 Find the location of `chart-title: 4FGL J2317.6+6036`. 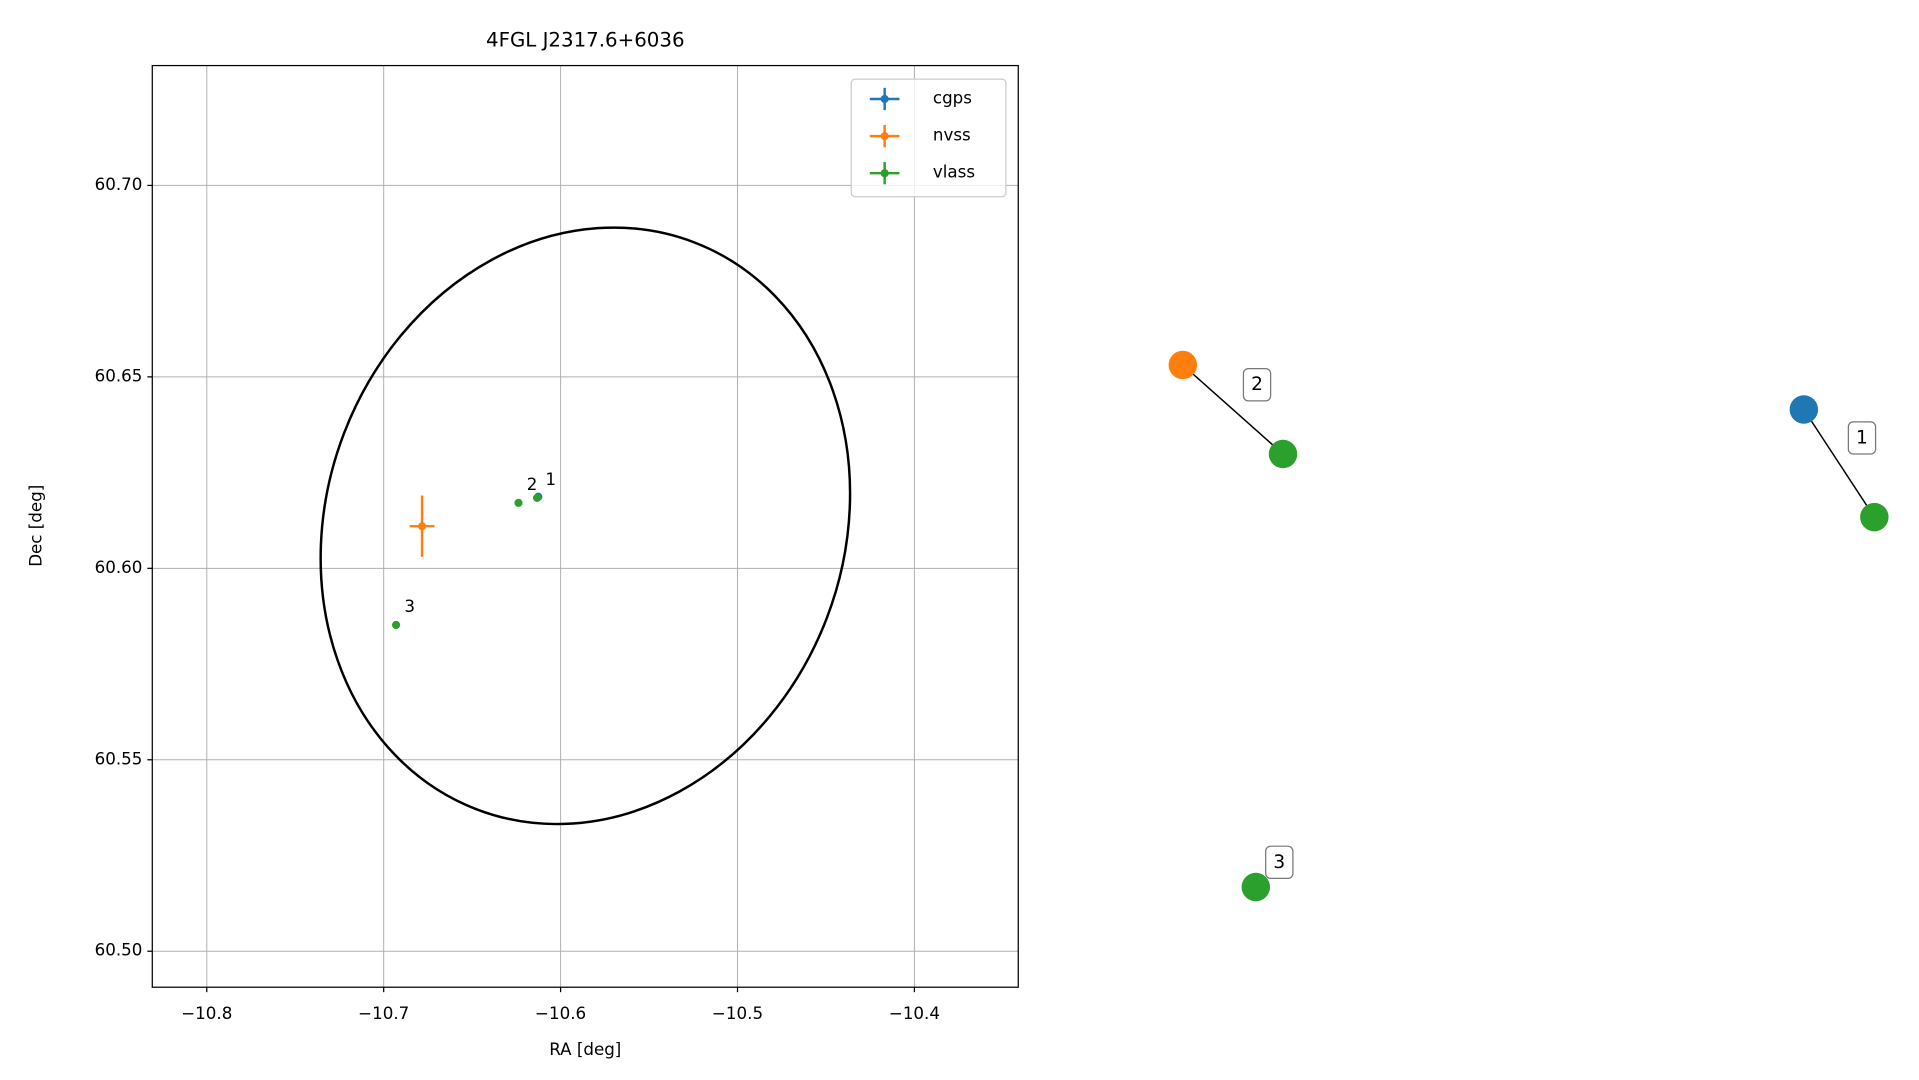

chart-title: 4FGL J2317.6+6036 is located at coordinates (585, 39).